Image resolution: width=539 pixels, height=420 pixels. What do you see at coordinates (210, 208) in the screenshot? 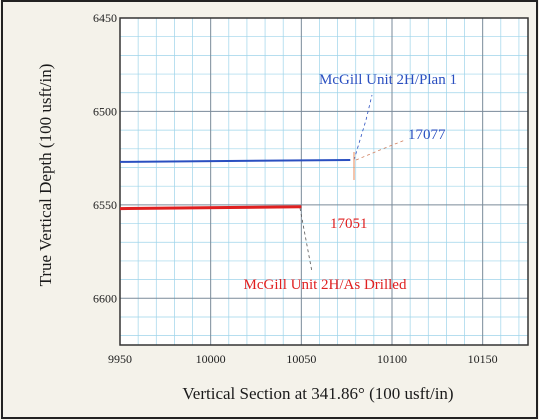
I see `drilled-series-line` at bounding box center [210, 208].